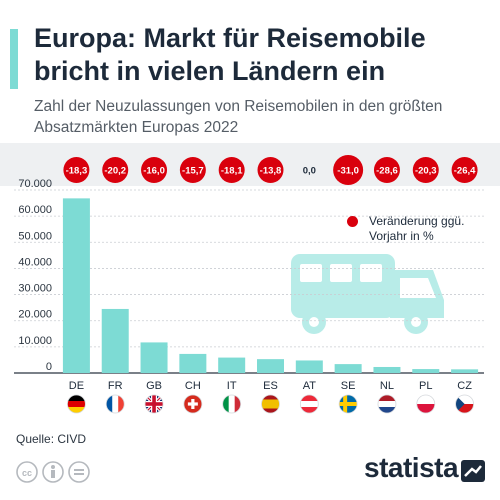 This screenshot has height=500, width=500. What do you see at coordinates (35, 262) in the screenshot?
I see `y-tick-label: 40.000` at bounding box center [35, 262].